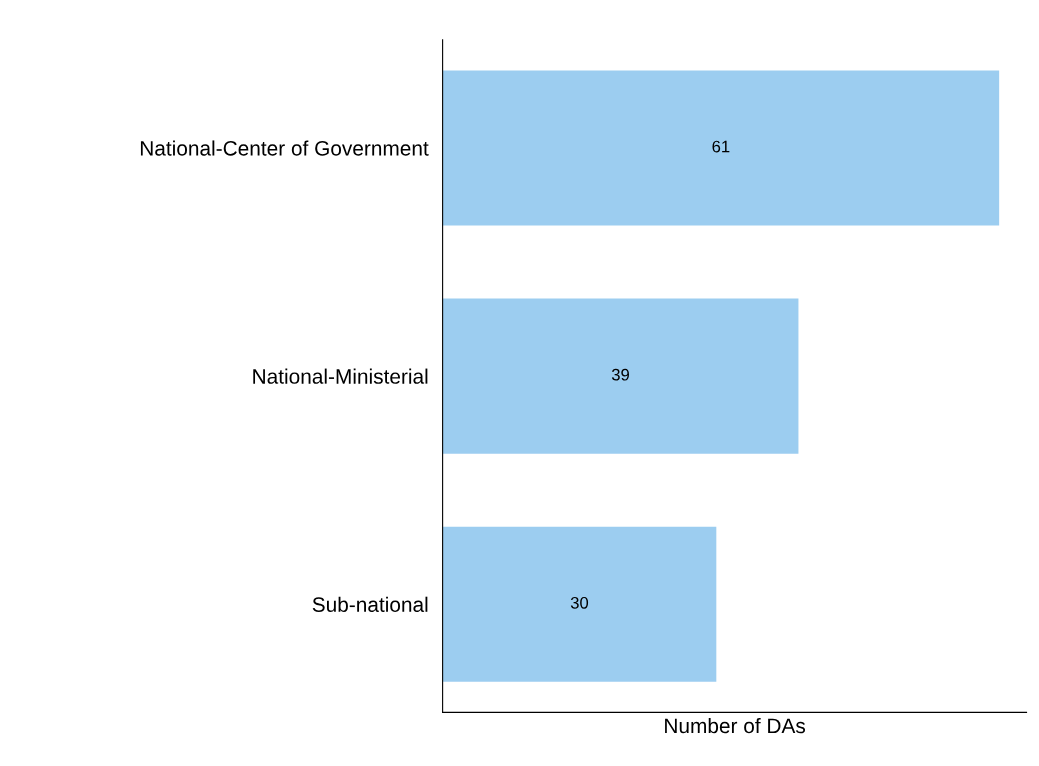  What do you see at coordinates (735, 725) in the screenshot?
I see `x-axis-title: Number of DAs` at bounding box center [735, 725].